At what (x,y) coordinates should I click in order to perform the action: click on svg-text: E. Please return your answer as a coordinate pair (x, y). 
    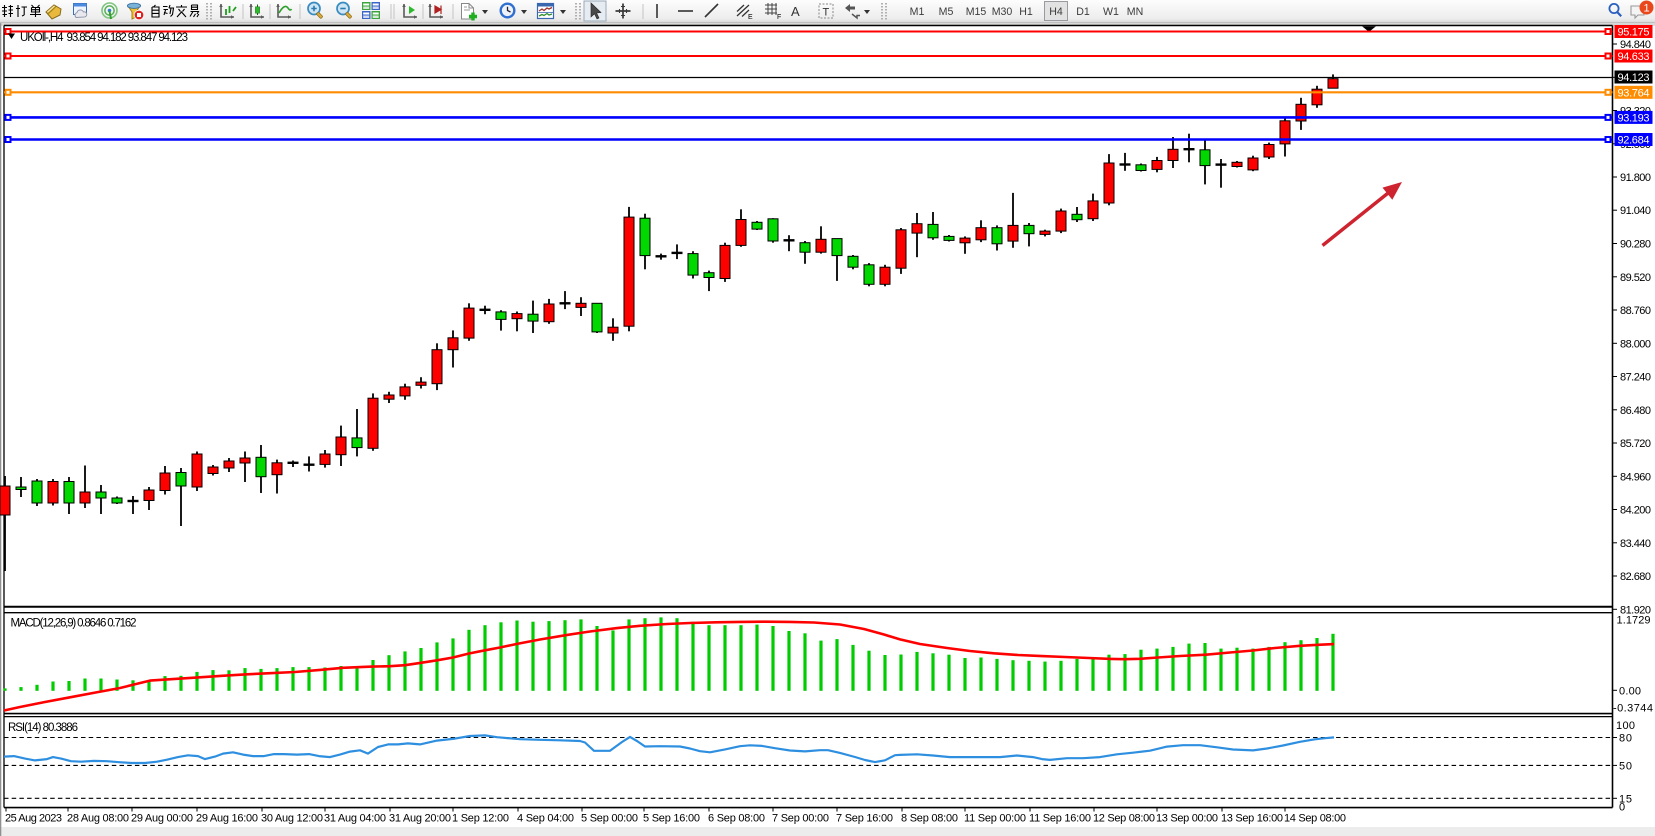
    Looking at the image, I should click on (750, 17).